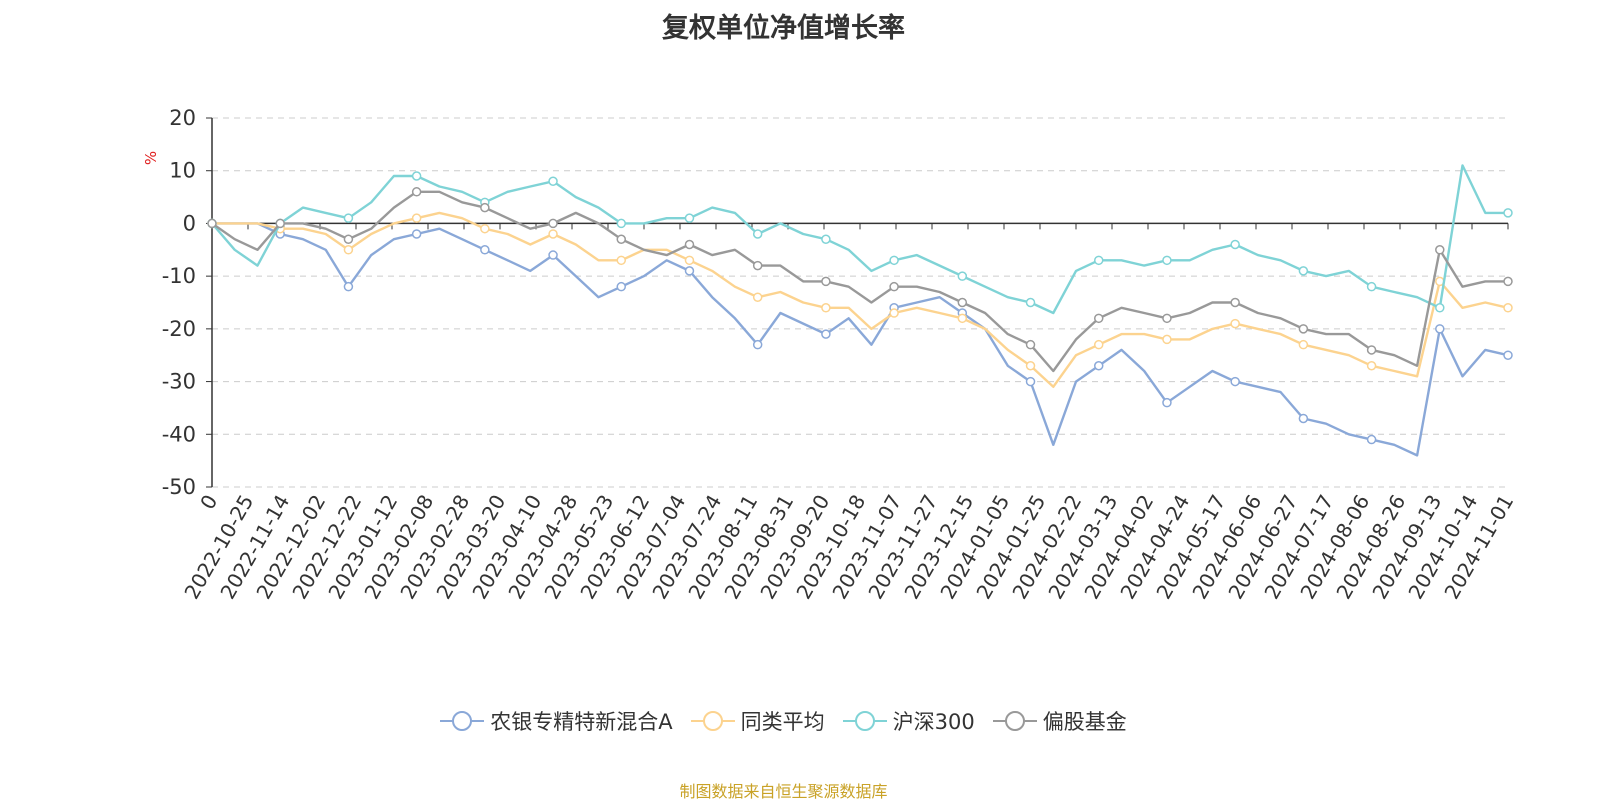 The image size is (1600, 802). I want to click on legend-marker-peer-average-icon, so click(712, 721).